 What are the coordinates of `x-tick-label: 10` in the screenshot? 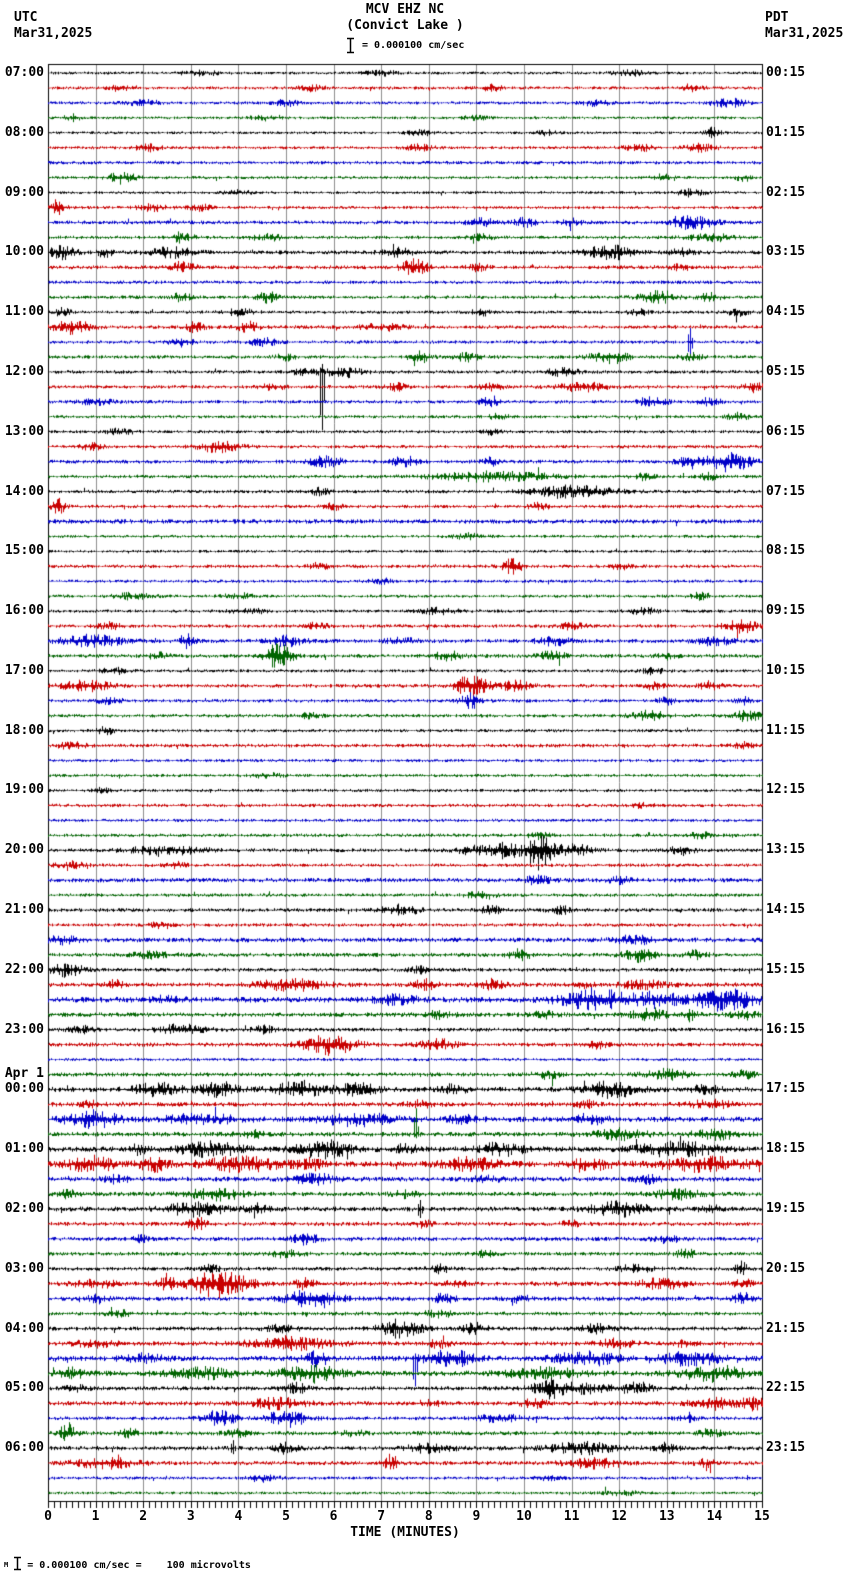 It's located at (524, 1516).